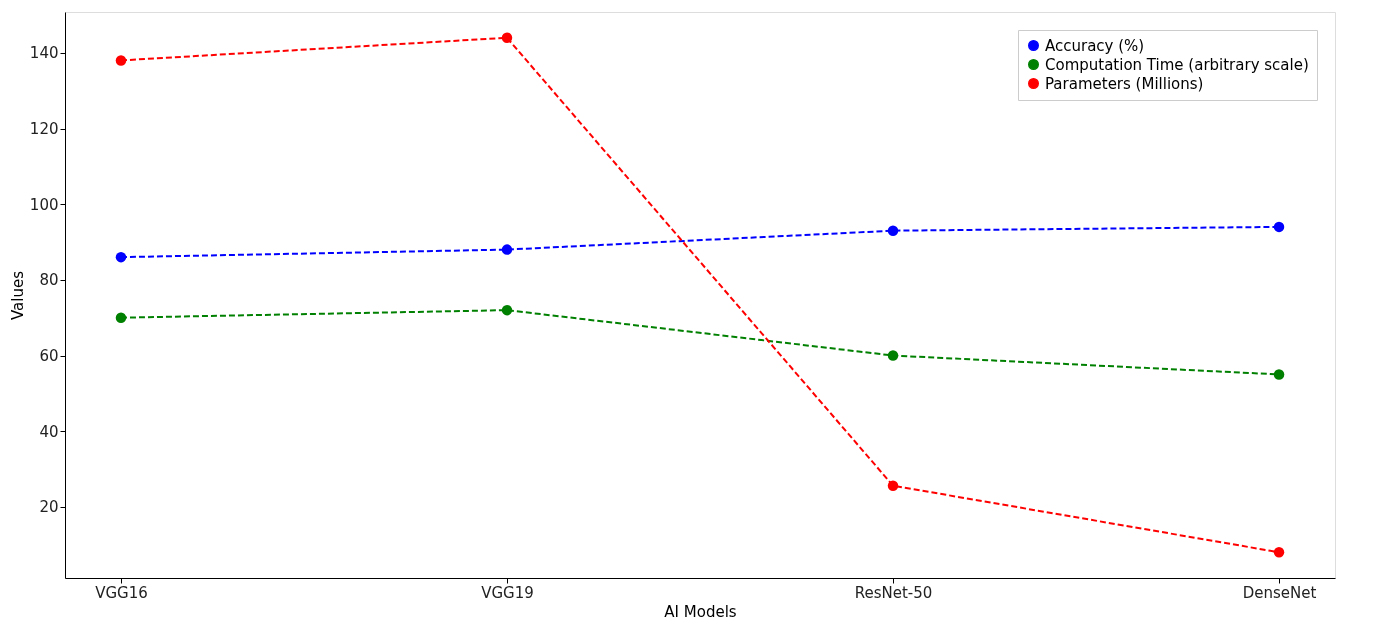 The image size is (1373, 630). I want to click on y-tick-label: 100, so click(44, 204).